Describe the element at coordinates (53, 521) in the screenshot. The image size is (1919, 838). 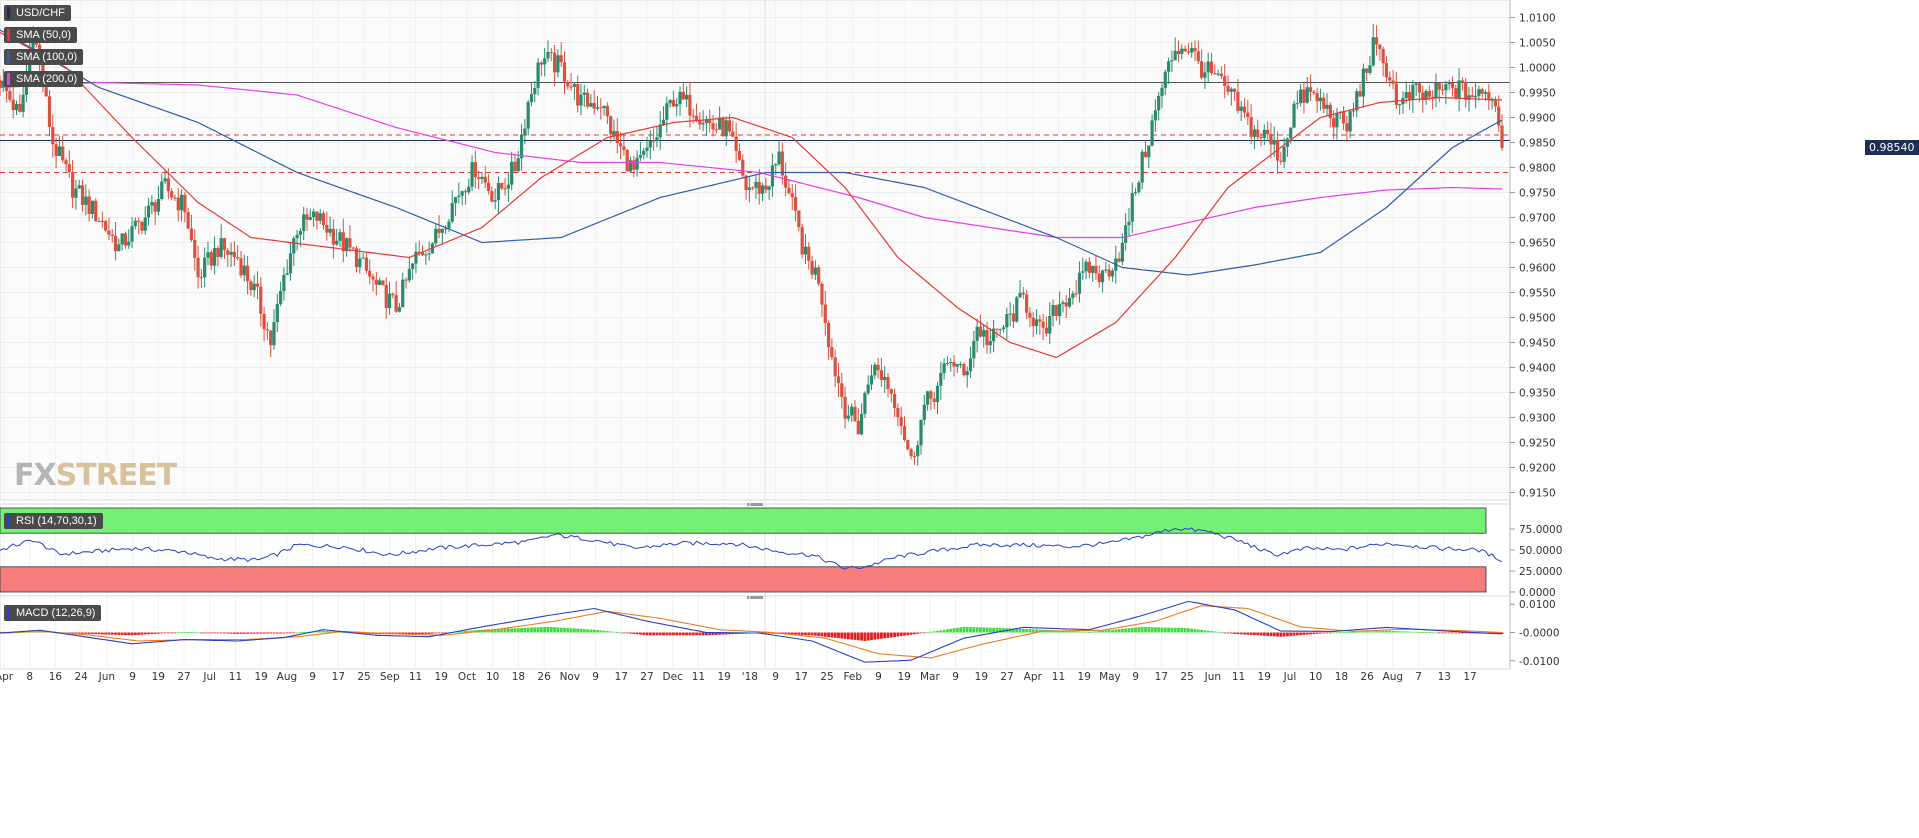
I see `rsi-label: RSI (14,70,30,1)` at that location.